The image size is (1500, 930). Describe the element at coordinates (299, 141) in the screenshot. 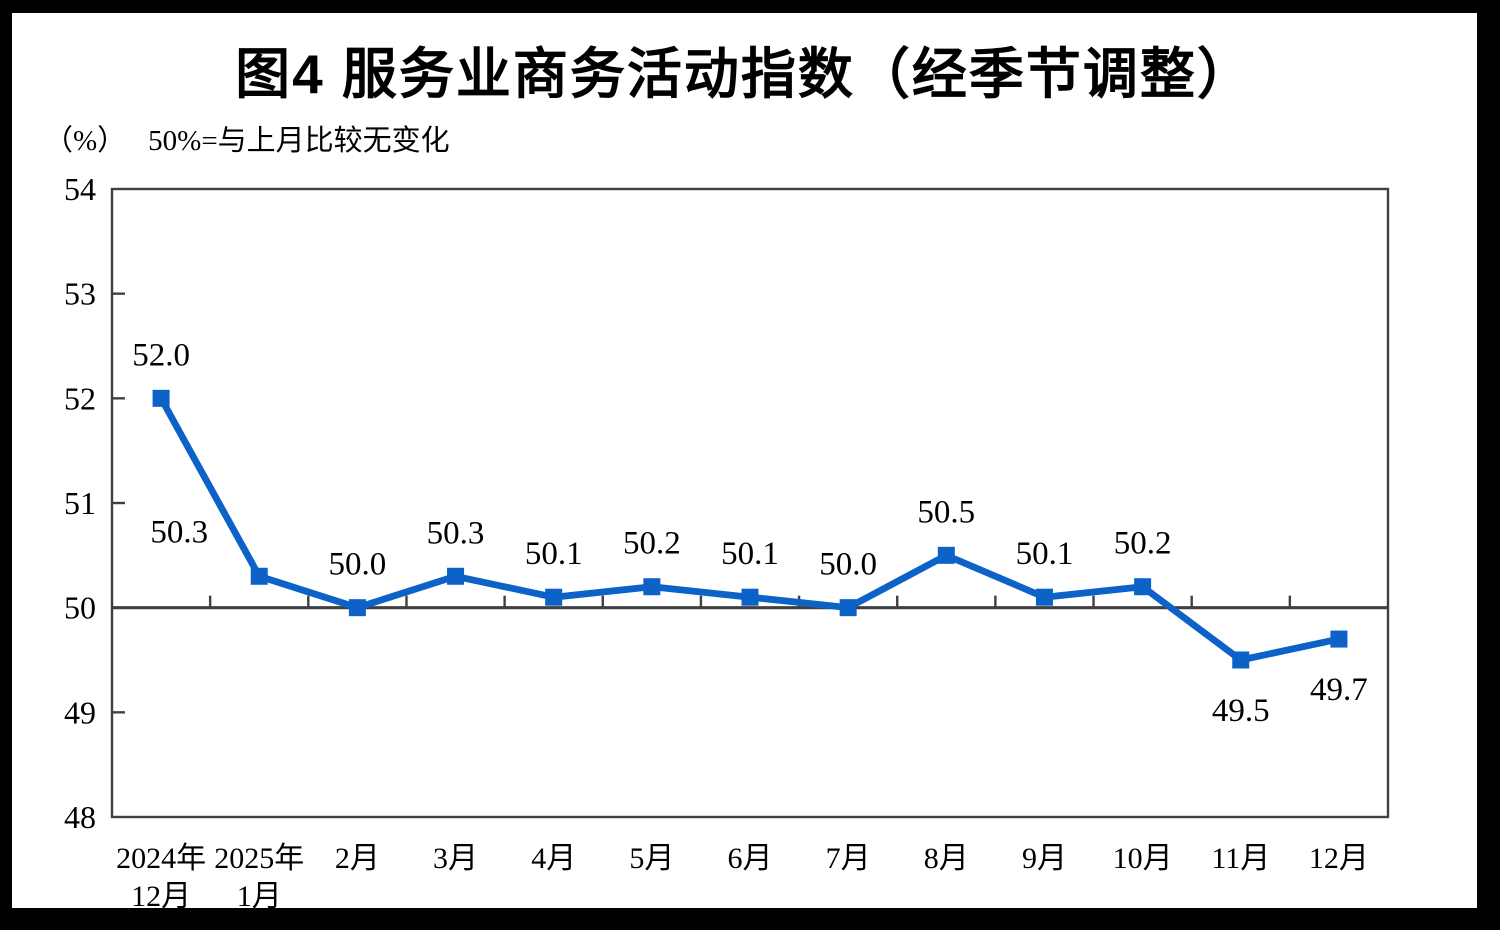

I see `reference-note: 50%=与上月比较无变化` at that location.